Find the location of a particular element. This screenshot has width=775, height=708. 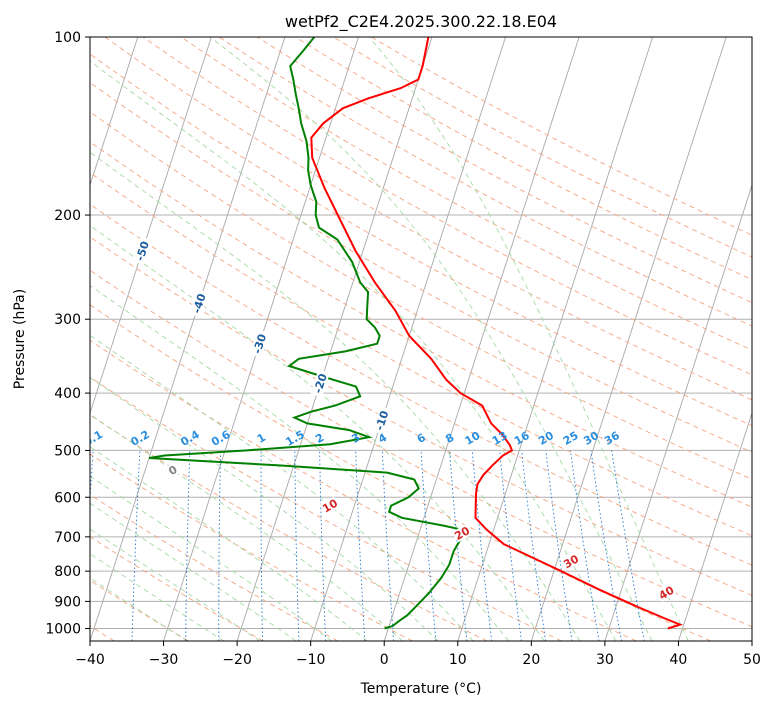

x-axis-label: Temperature (°C) is located at coordinates (421, 689).